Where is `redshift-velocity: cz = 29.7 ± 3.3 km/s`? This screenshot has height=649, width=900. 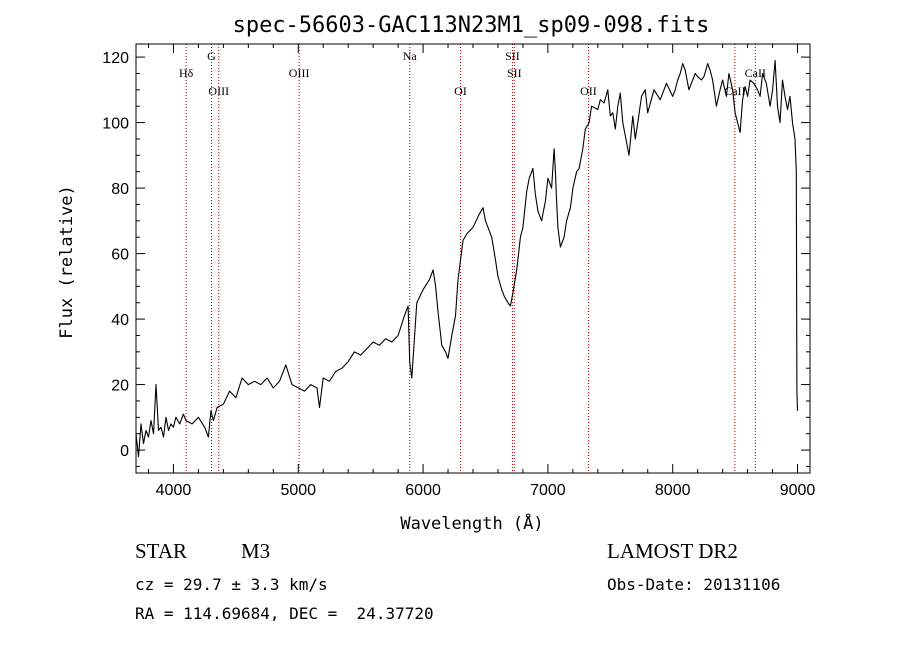
redshift-velocity: cz = 29.7 ± 3.3 km/s is located at coordinates (231, 584).